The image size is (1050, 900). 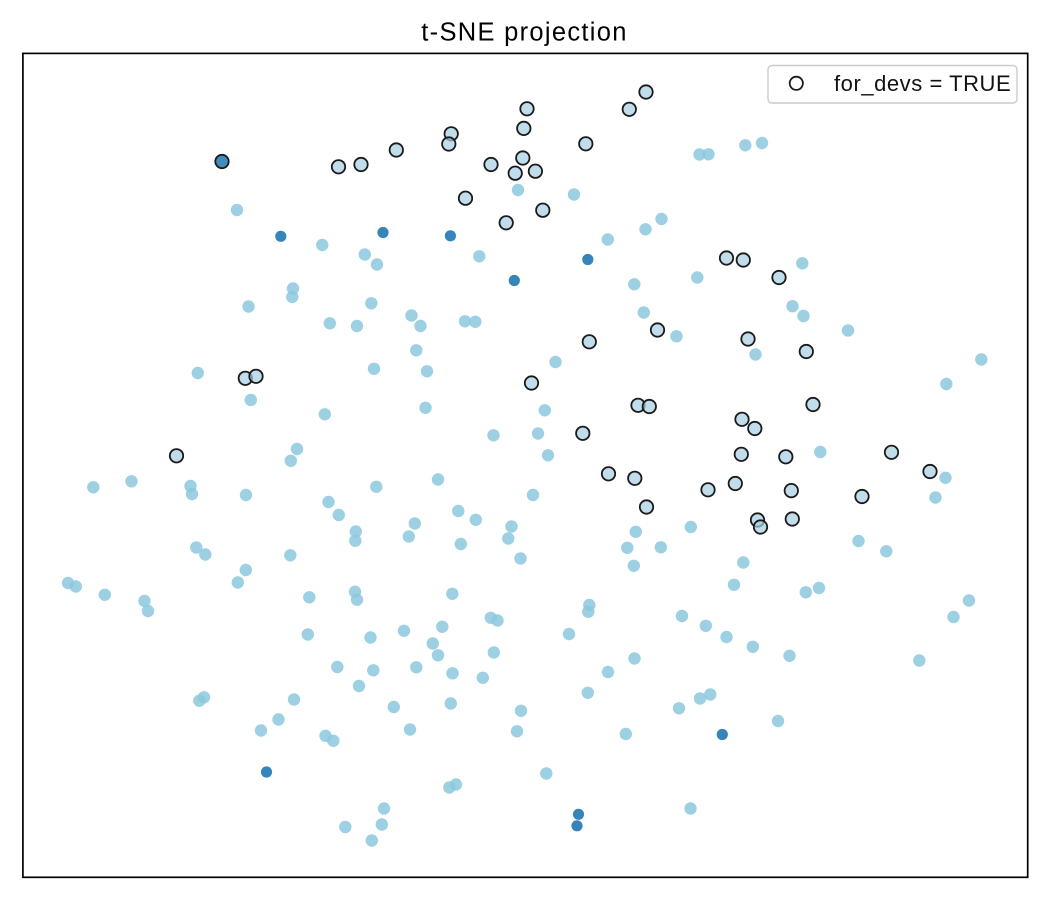 What do you see at coordinates (524, 33) in the screenshot?
I see `svg-text: t-SNE projection` at bounding box center [524, 33].